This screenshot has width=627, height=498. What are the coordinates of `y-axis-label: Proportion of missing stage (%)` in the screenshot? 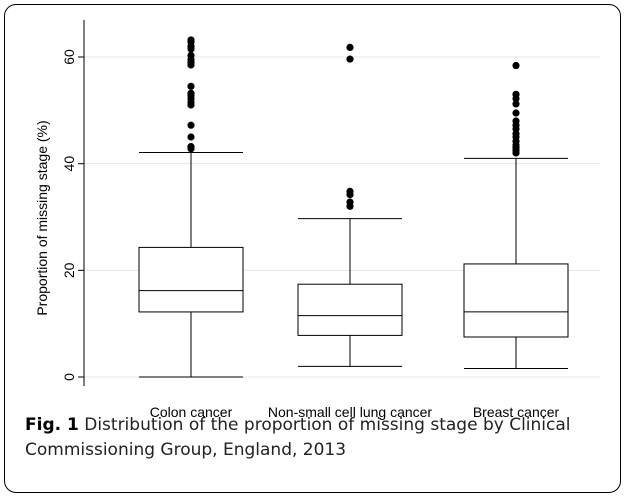 It's located at (42, 217).